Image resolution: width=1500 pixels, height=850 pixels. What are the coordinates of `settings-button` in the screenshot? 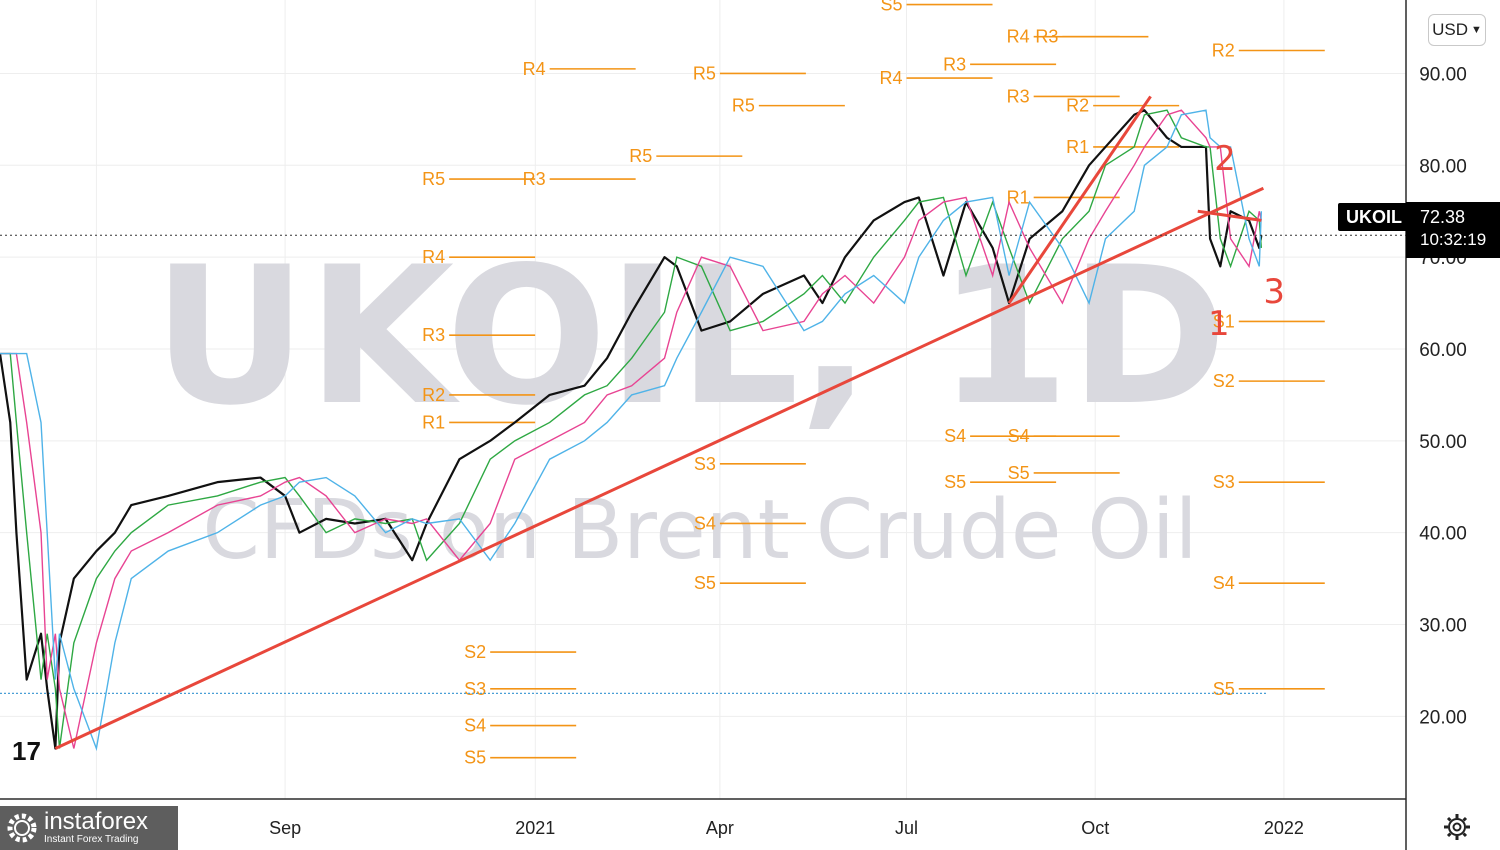 It's located at (1457, 827).